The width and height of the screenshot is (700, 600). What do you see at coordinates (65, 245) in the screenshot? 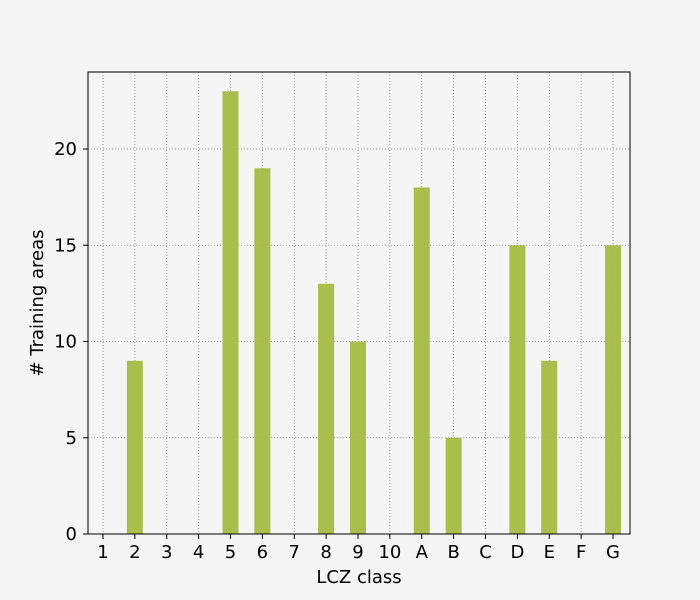
I see `y-tick-label: 15` at bounding box center [65, 245].